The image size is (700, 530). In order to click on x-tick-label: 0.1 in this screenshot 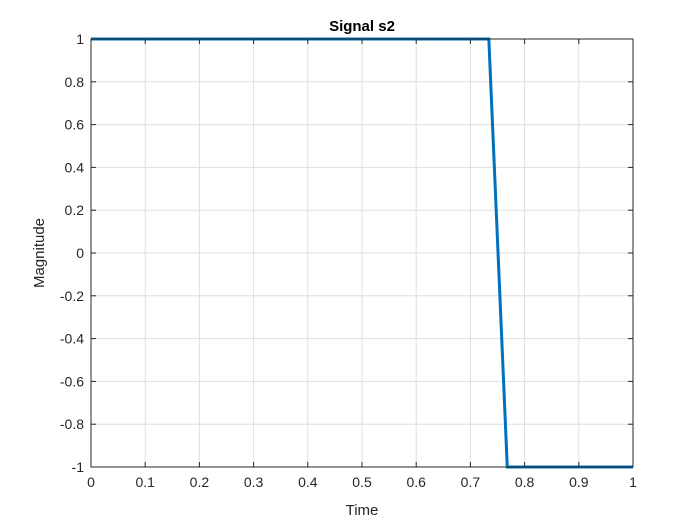, I will do `click(145, 482)`.